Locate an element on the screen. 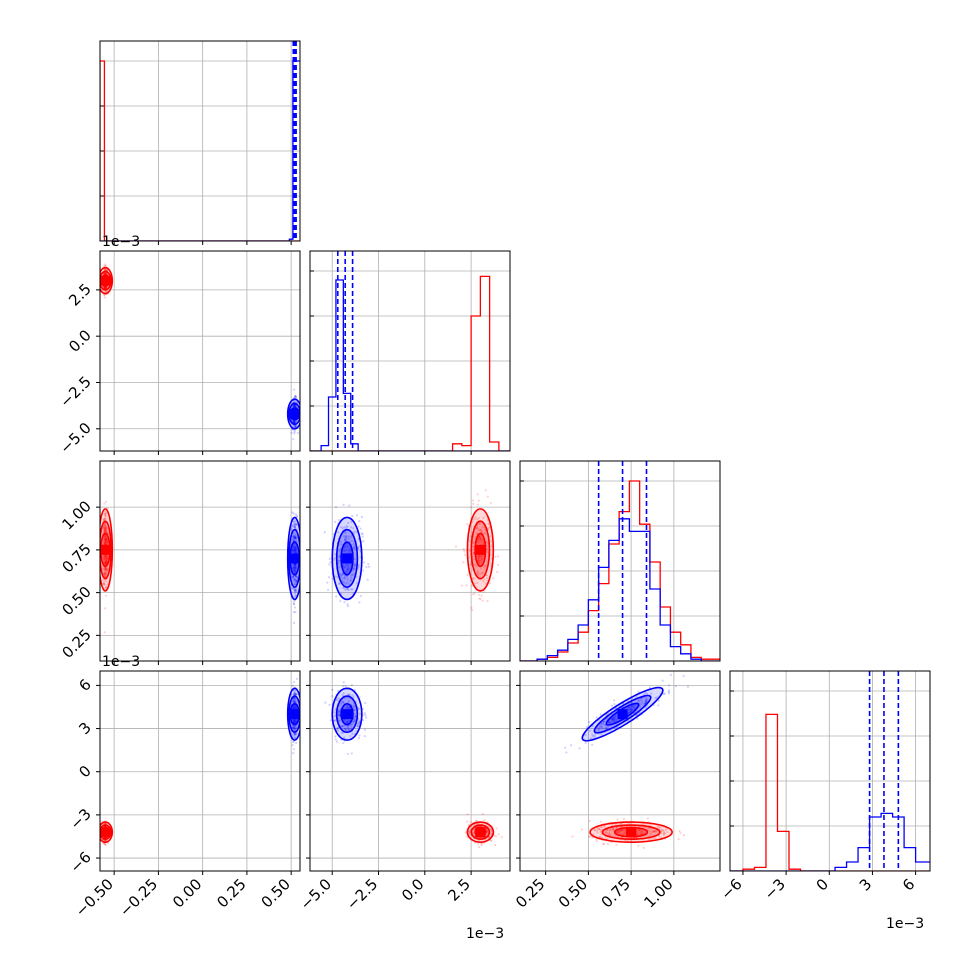  density-peak is located at coordinates (105, 832).